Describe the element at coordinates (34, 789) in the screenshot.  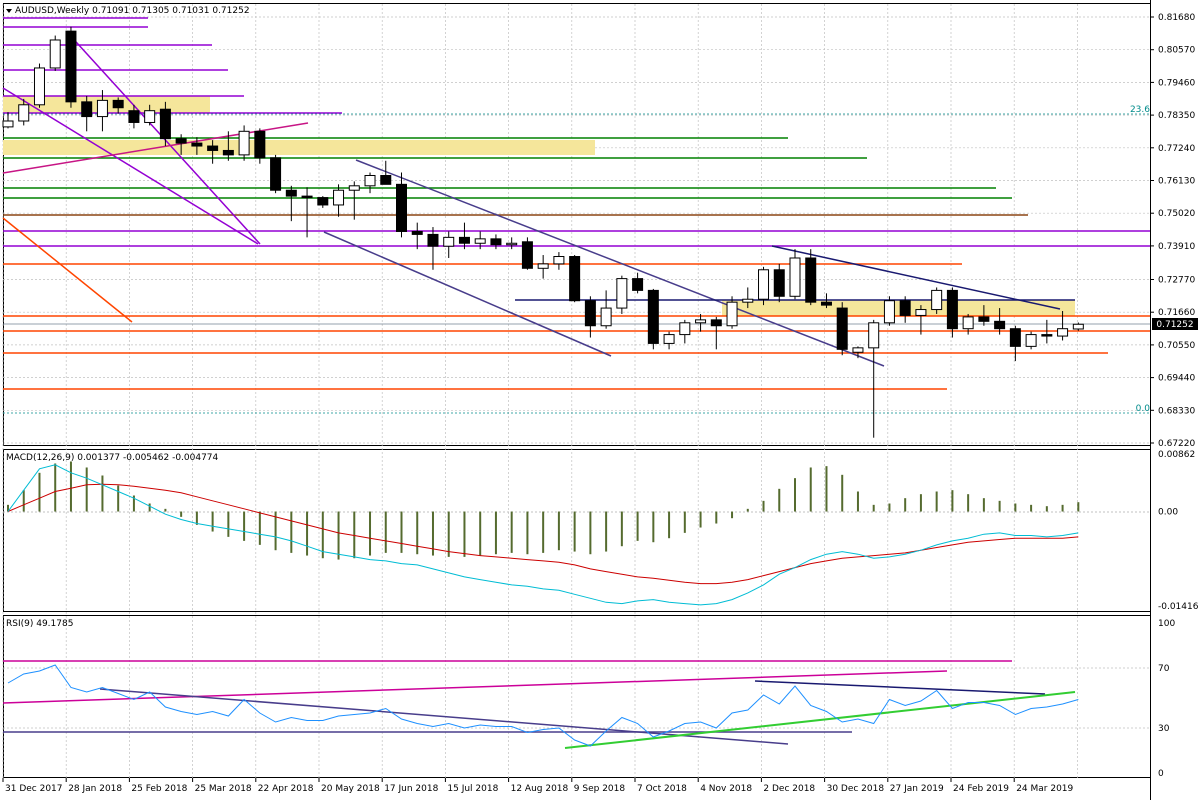
I see `time-tick-label: 31 Dec 2017` at that location.